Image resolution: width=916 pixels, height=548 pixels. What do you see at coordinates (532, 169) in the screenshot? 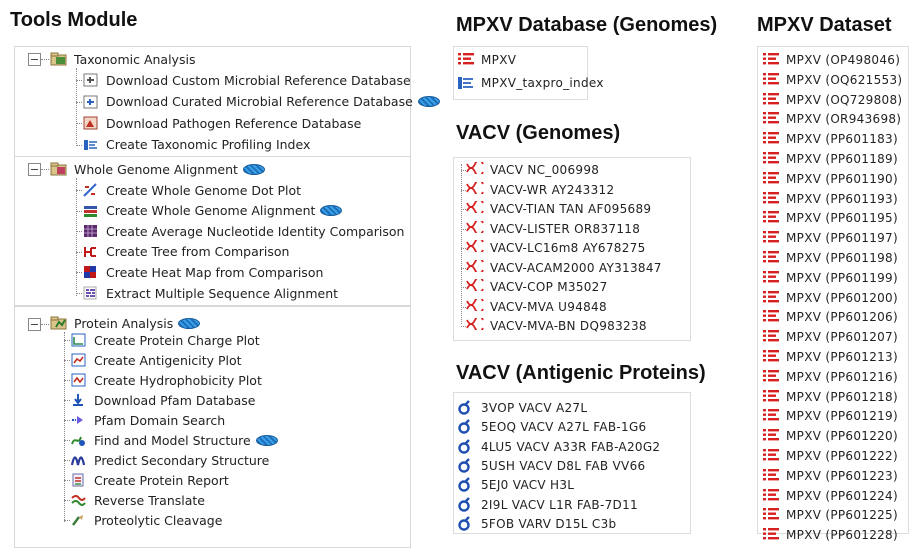
I see `genome-item-vacv-nc-006998: VACV NC_006998` at bounding box center [532, 169].